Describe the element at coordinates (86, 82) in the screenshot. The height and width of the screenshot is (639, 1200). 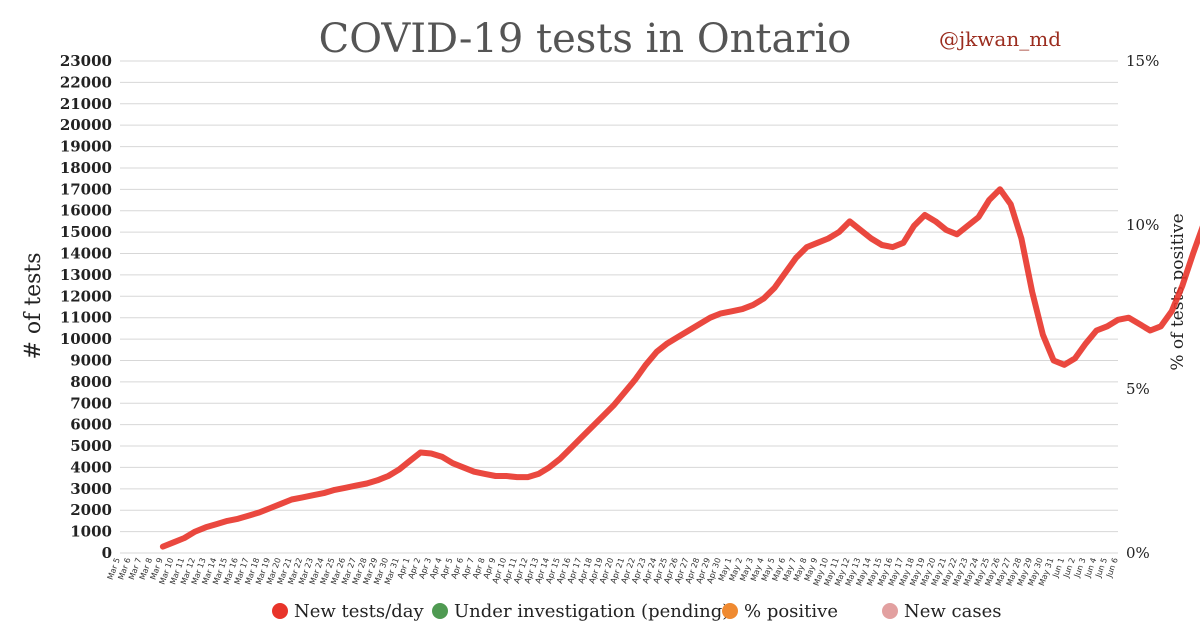
I see `y-tick-label: 22000` at that location.